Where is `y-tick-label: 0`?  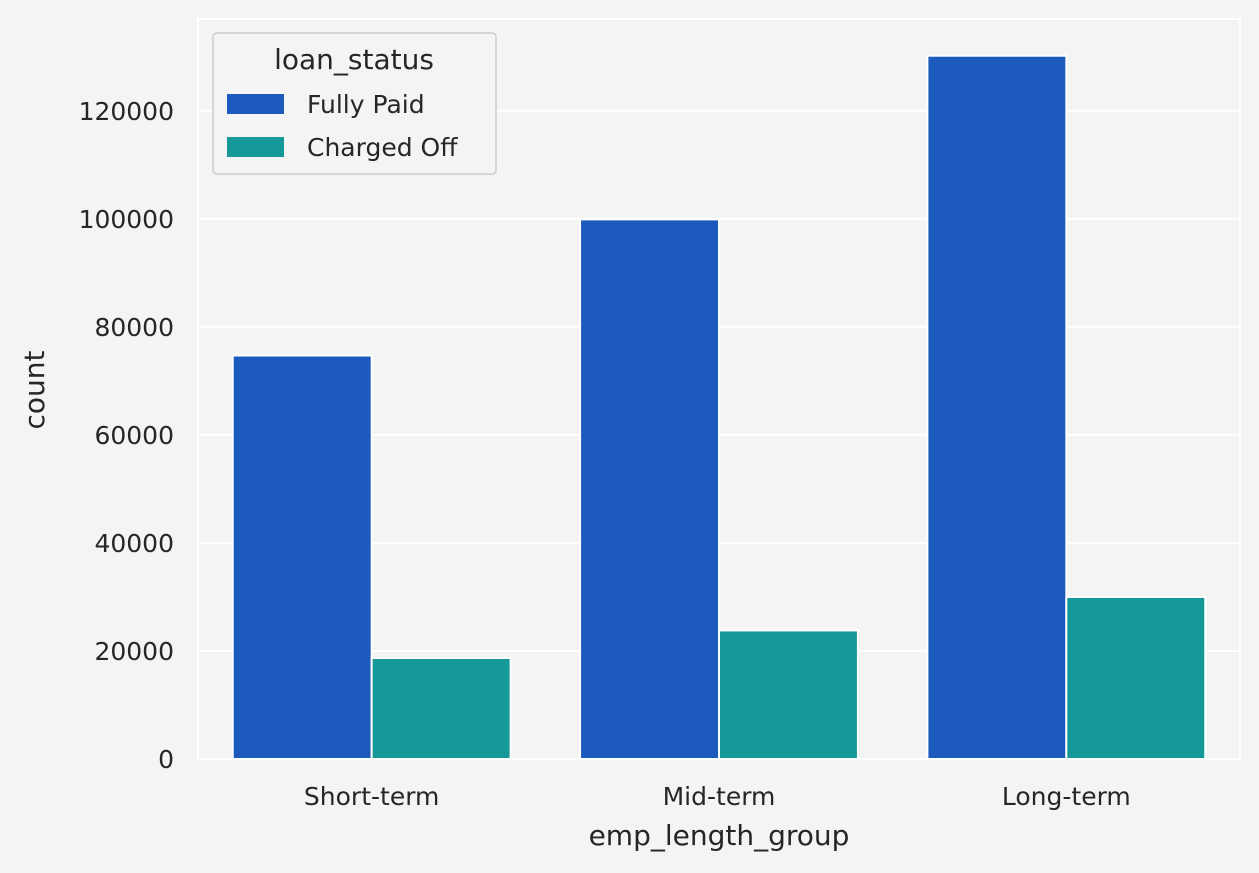 y-tick-label: 0 is located at coordinates (166, 759).